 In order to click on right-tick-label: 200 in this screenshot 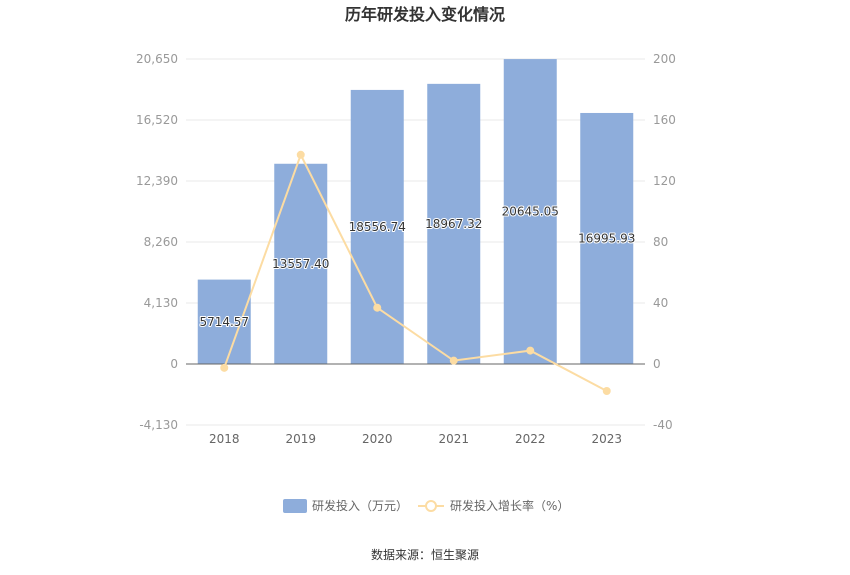, I will do `click(664, 59)`.